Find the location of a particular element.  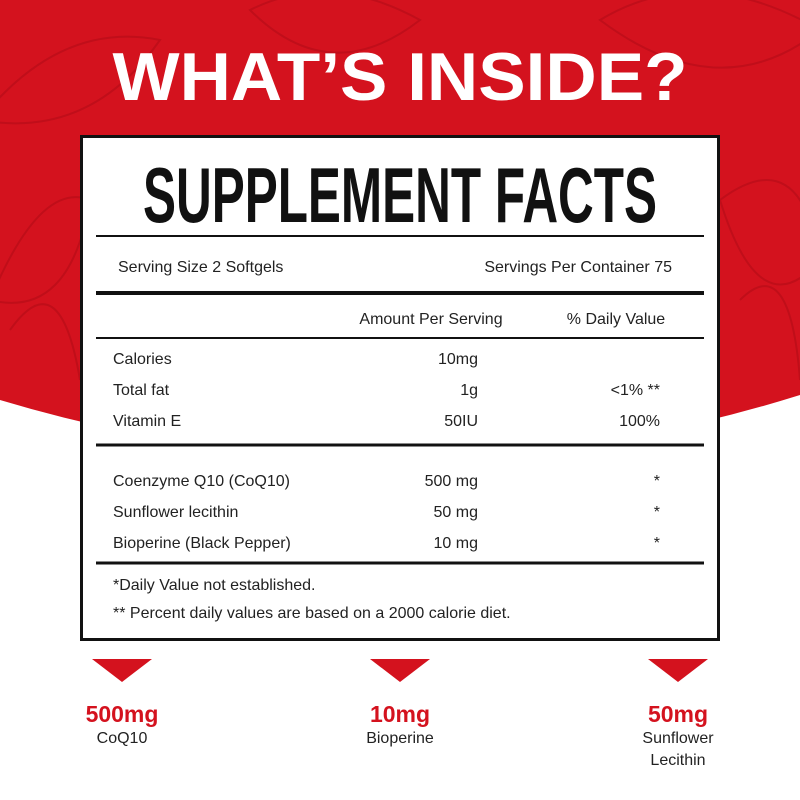

nutrient-amount: 10mg is located at coordinates (458, 359).